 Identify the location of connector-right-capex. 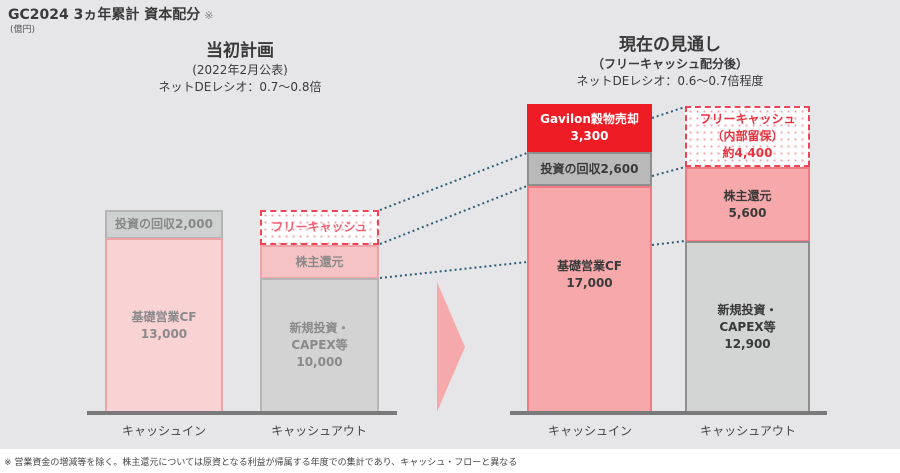
(668, 243).